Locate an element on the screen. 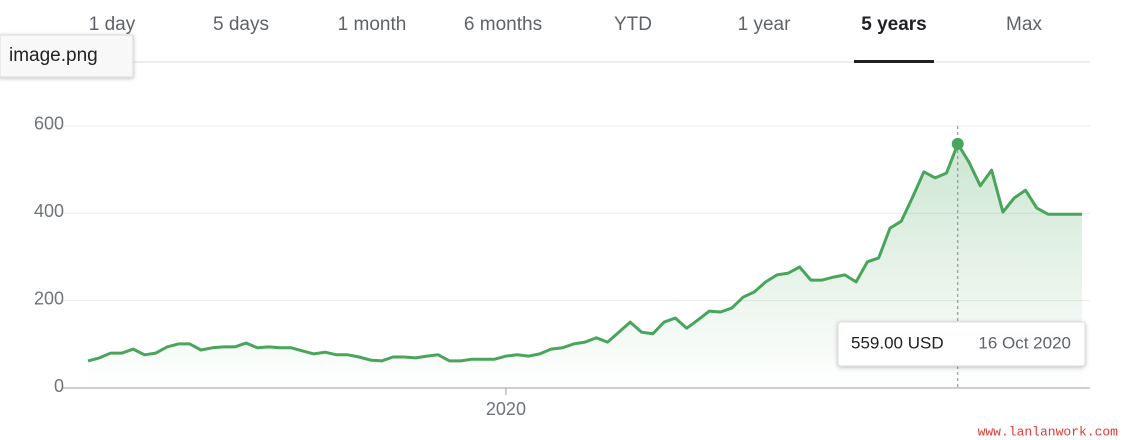  file-label: image.png is located at coordinates (67, 56).